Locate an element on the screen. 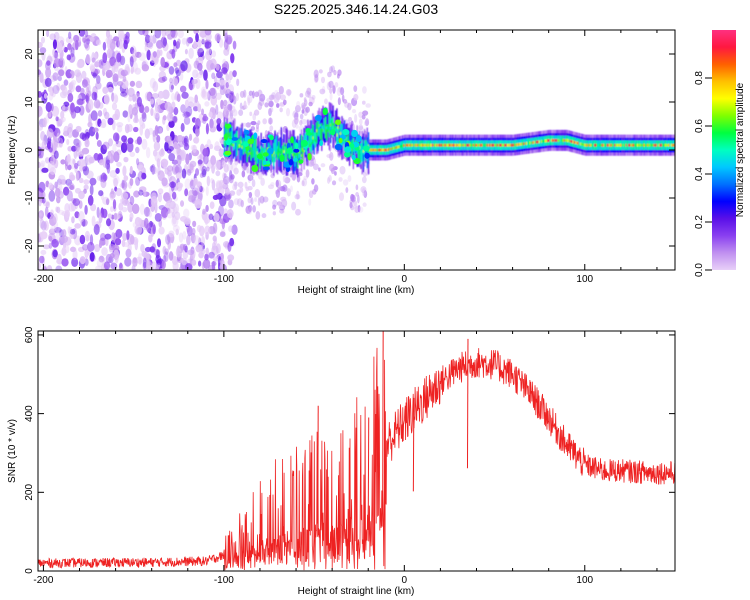 Image resolution: width=750 pixels, height=600 pixels. spectrogram-ytick-label: 10 is located at coordinates (29, 102).